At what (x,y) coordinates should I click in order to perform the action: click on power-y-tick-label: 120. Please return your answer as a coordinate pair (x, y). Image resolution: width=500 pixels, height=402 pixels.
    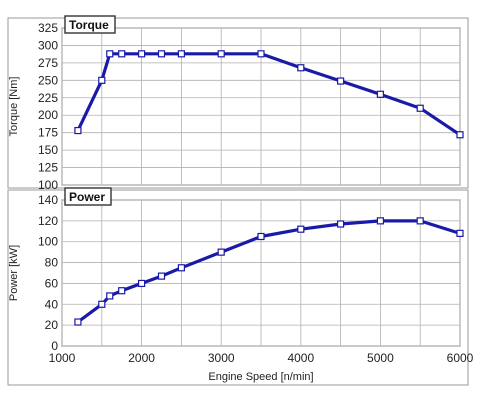
    Looking at the image, I should click on (48, 221).